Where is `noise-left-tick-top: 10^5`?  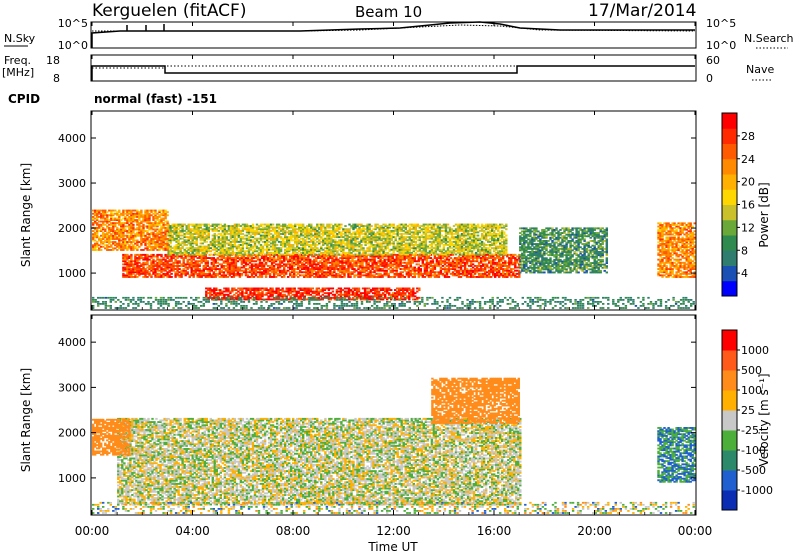 noise-left-tick-top: 10^5 is located at coordinates (73, 23).